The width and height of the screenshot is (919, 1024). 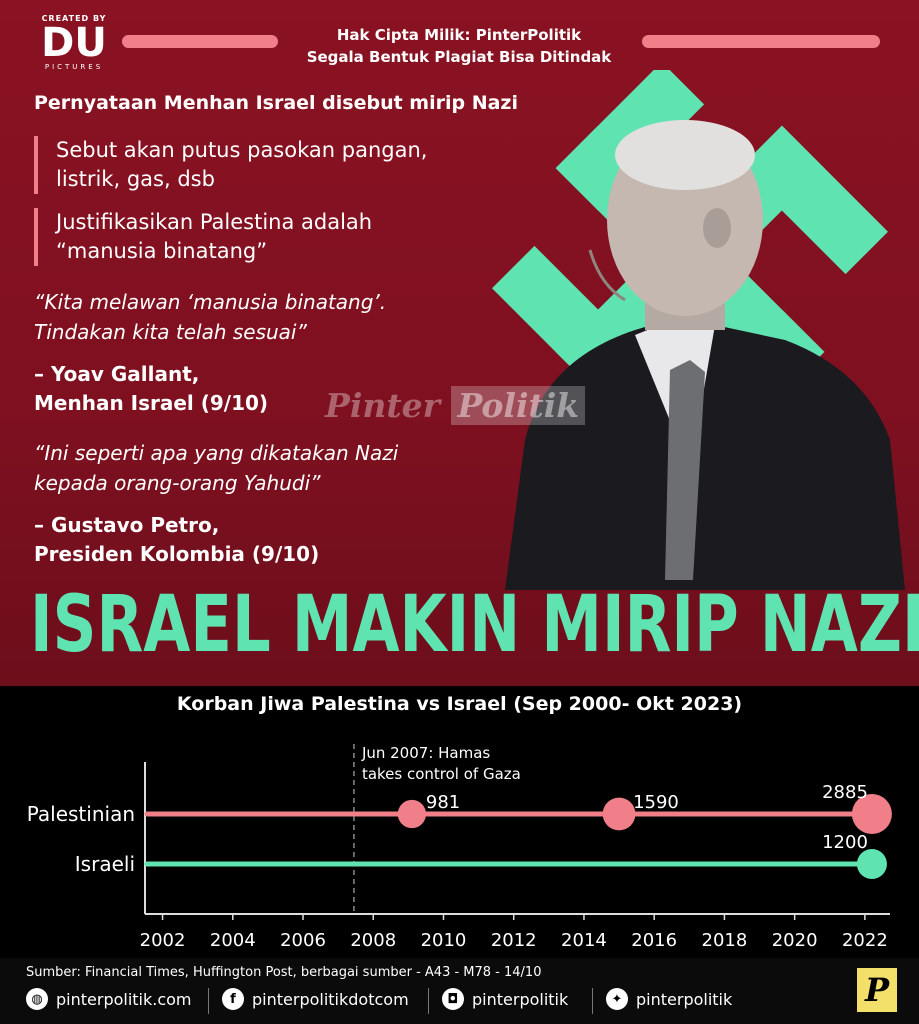 I want to click on x-tick-label: 2022, so click(x=865, y=940).